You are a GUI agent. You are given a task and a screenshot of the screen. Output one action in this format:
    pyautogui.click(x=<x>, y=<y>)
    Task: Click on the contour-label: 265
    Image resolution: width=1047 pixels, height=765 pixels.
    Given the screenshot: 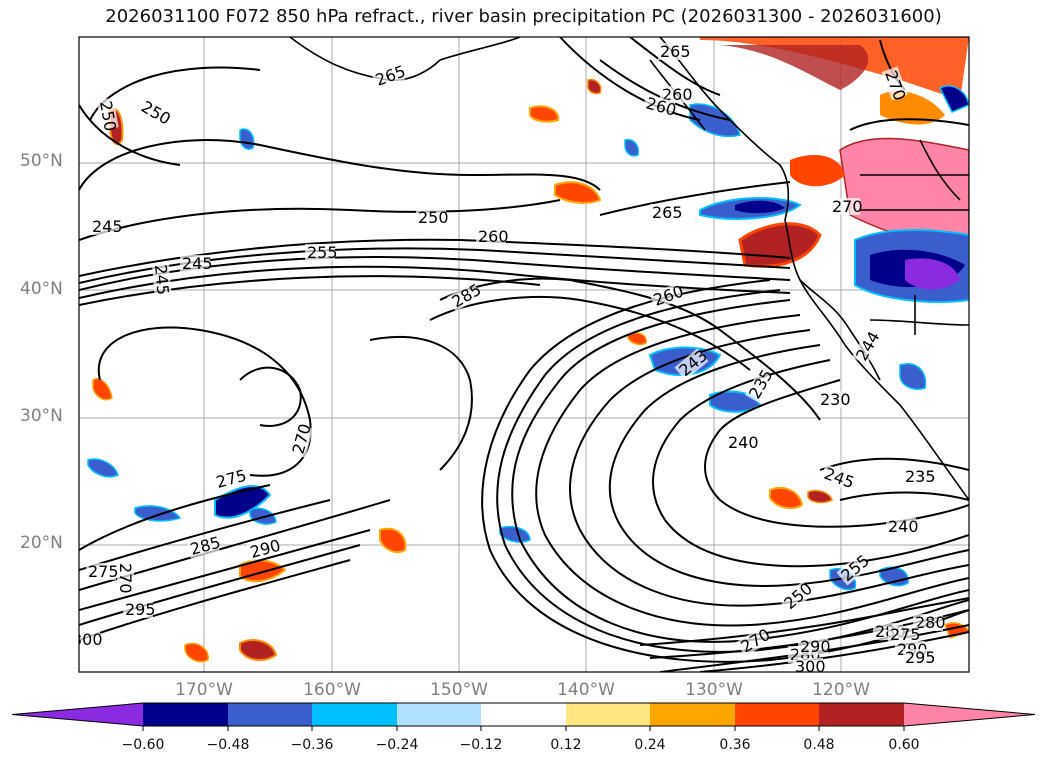 What is the action you would take?
    pyautogui.click(x=675, y=51)
    